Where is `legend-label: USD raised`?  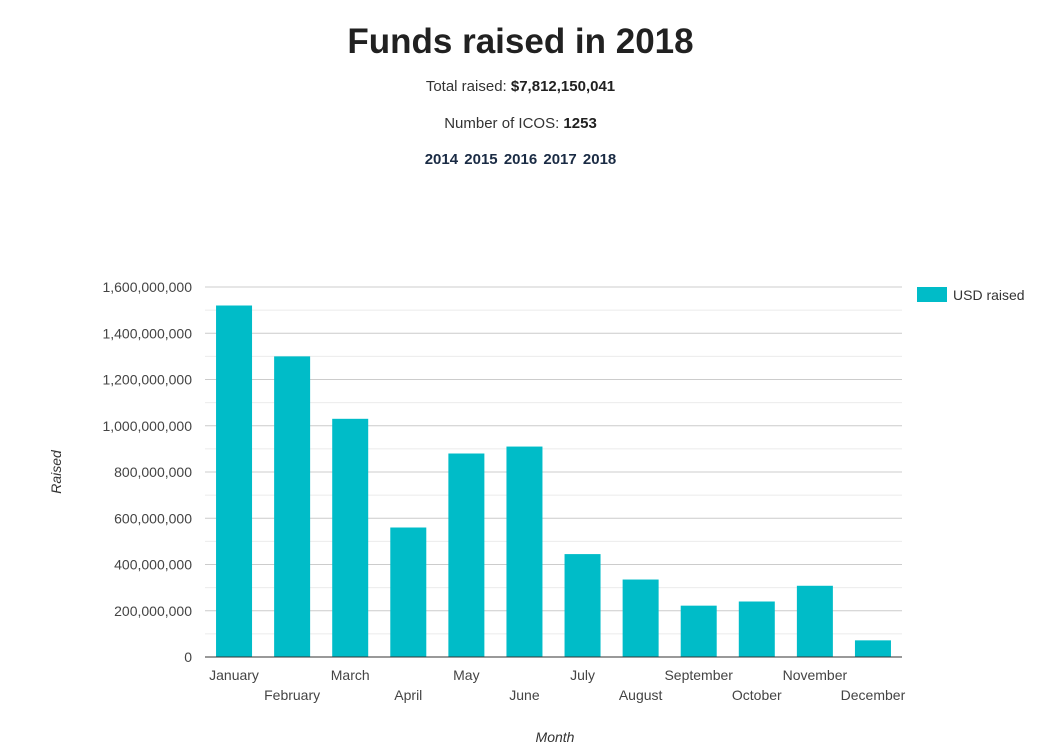
legend-label: USD raised is located at coordinates (989, 295).